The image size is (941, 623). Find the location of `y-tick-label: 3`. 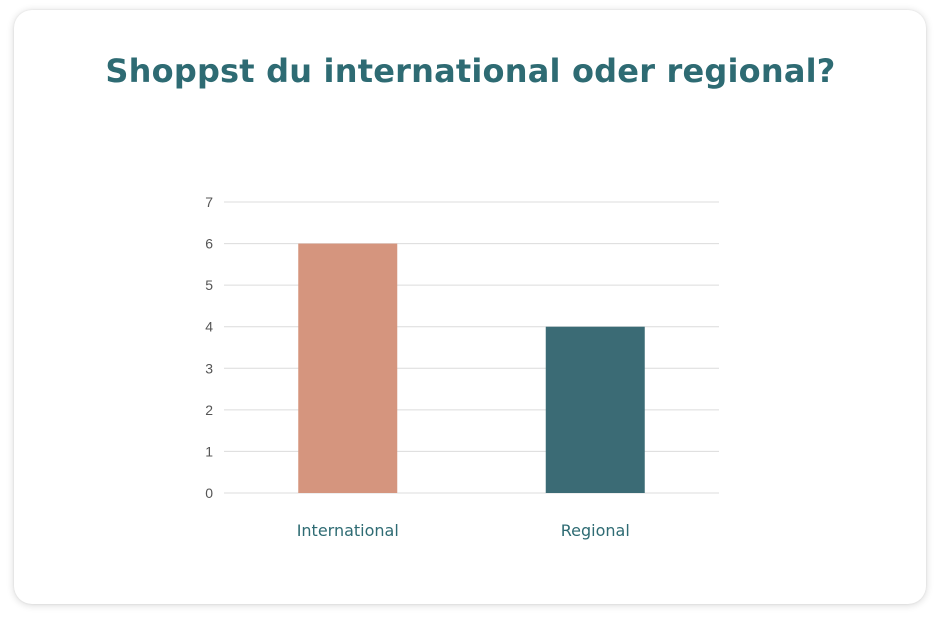

y-tick-label: 3 is located at coordinates (209, 368).